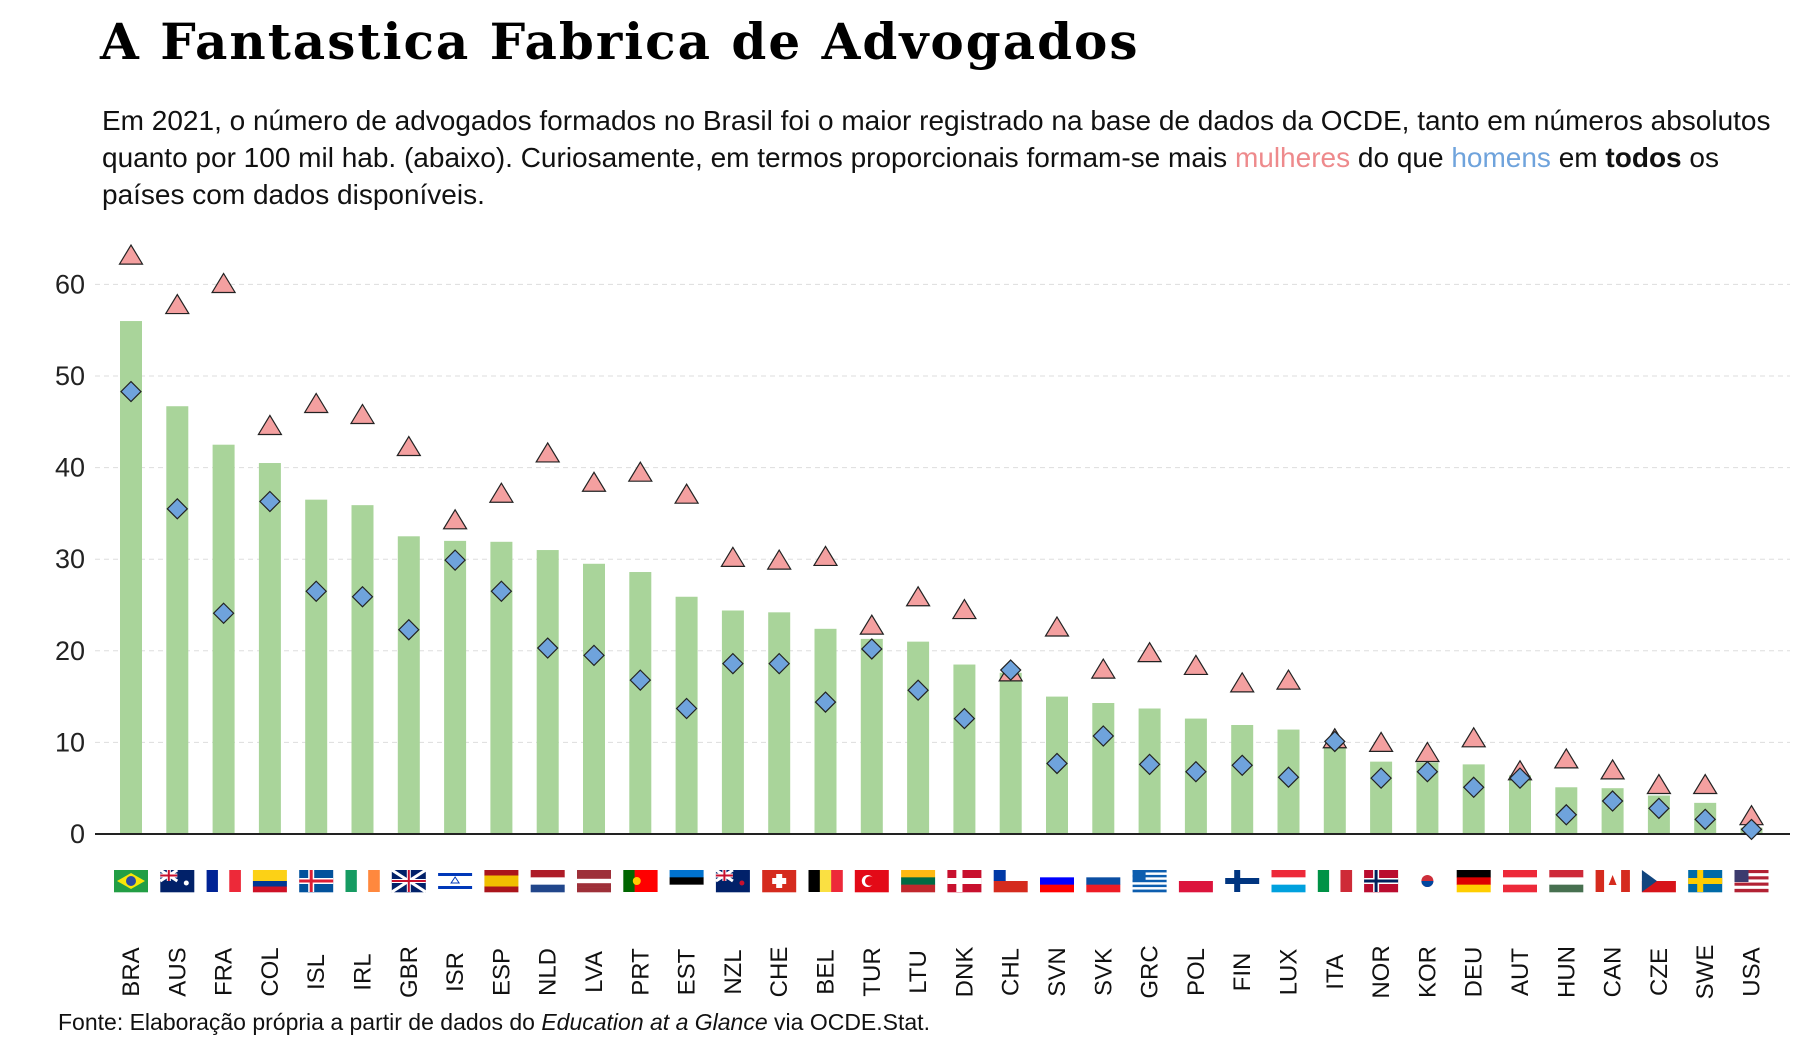 The image size is (1800, 1051). I want to click on y-tick-label: 30, so click(70, 559).